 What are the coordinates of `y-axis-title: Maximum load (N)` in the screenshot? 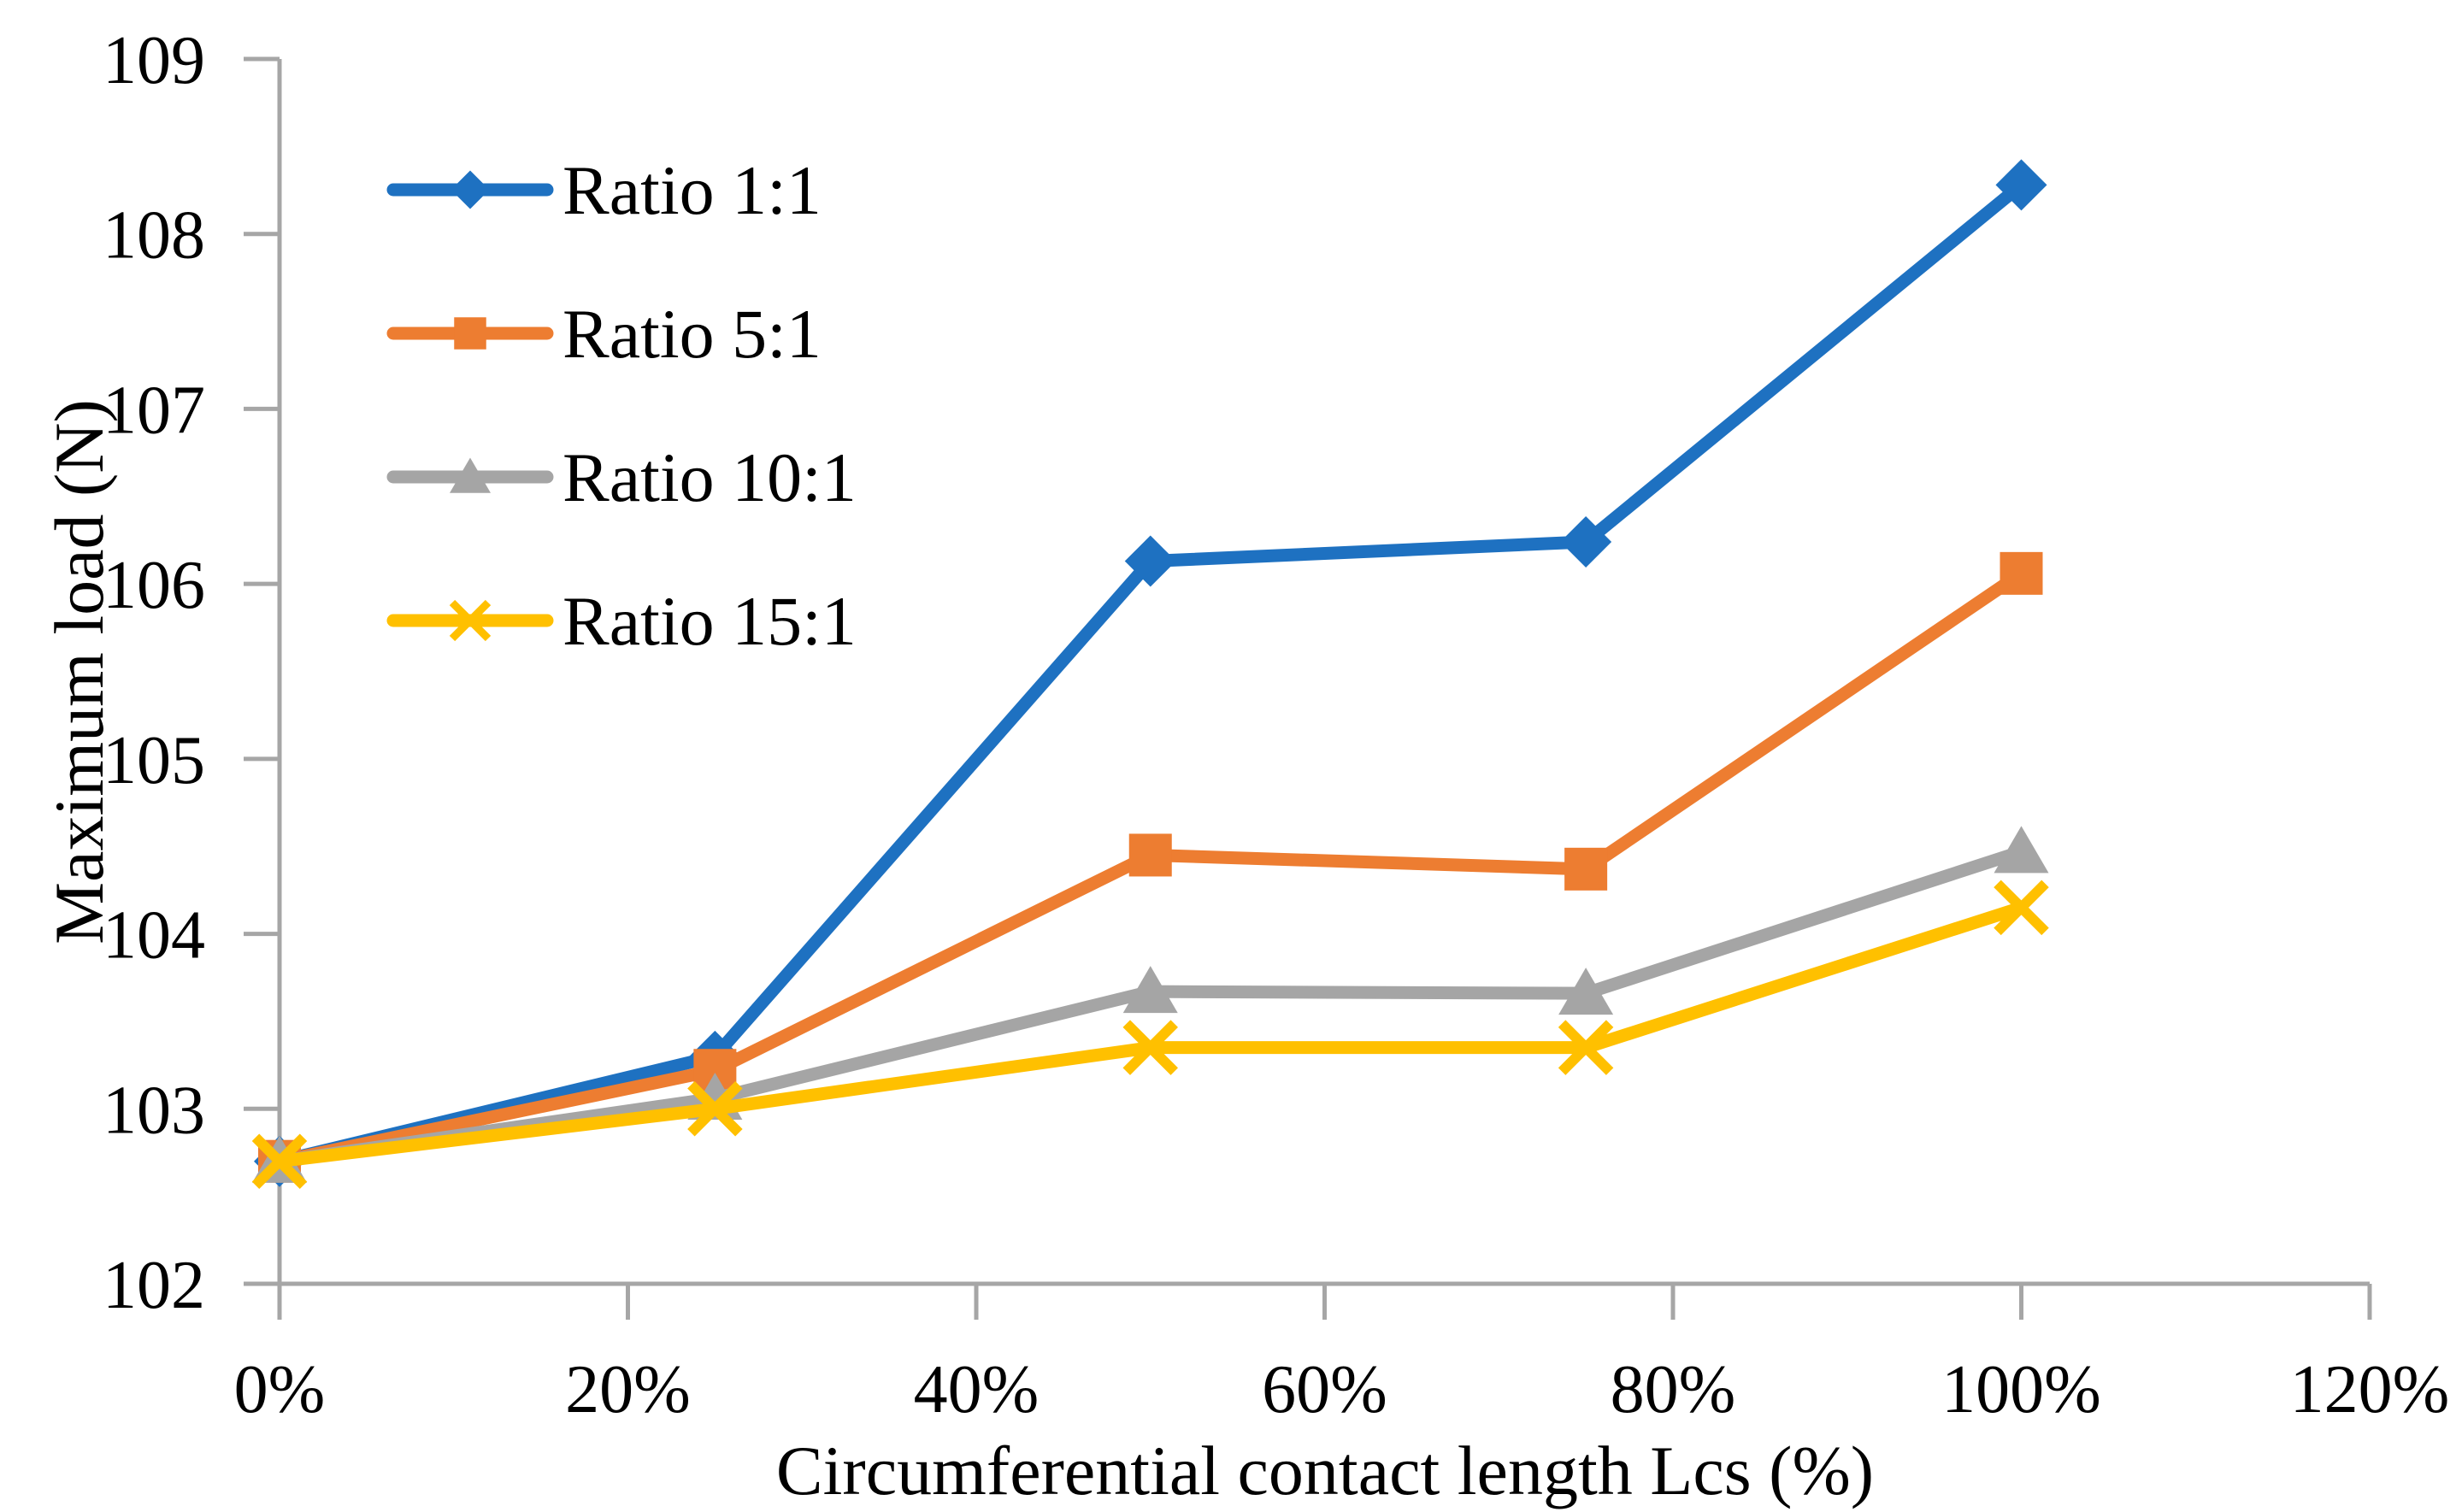 It's located at (79, 671).